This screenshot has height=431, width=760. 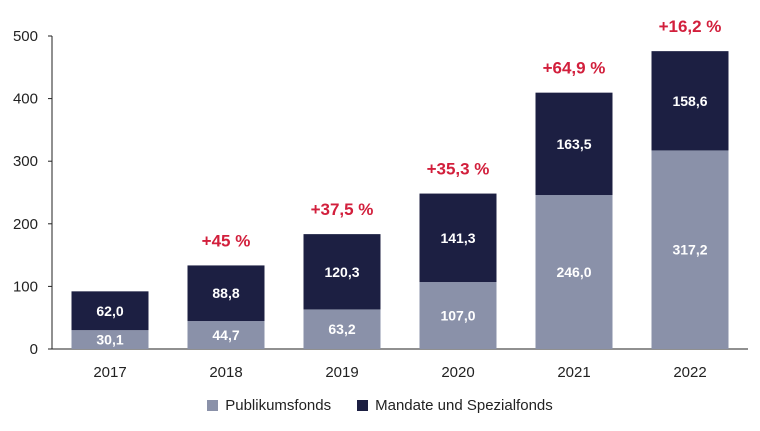 I want to click on bar-mandate-spezialfonds-2019, so click(x=342, y=272).